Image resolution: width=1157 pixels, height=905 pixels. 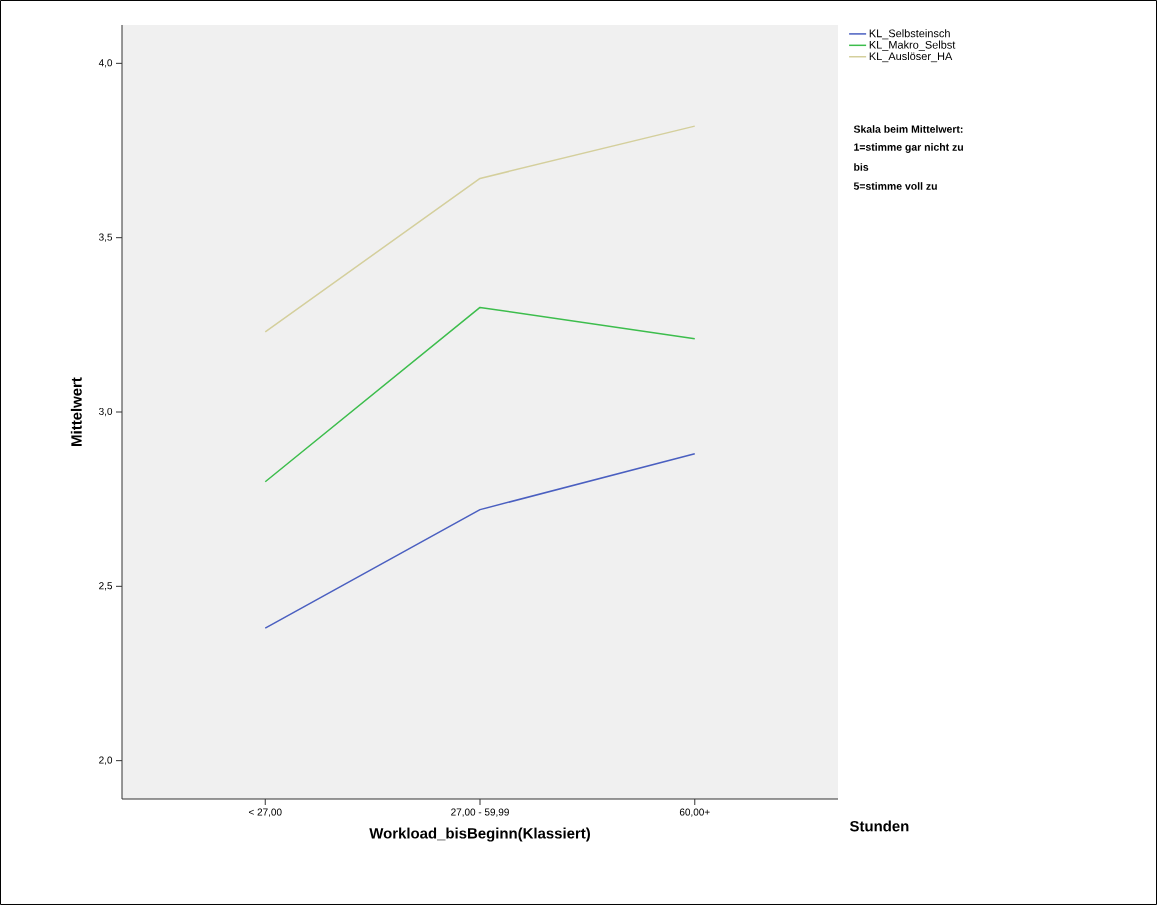 I want to click on x-tick-label: < 27,00, so click(x=265, y=812).